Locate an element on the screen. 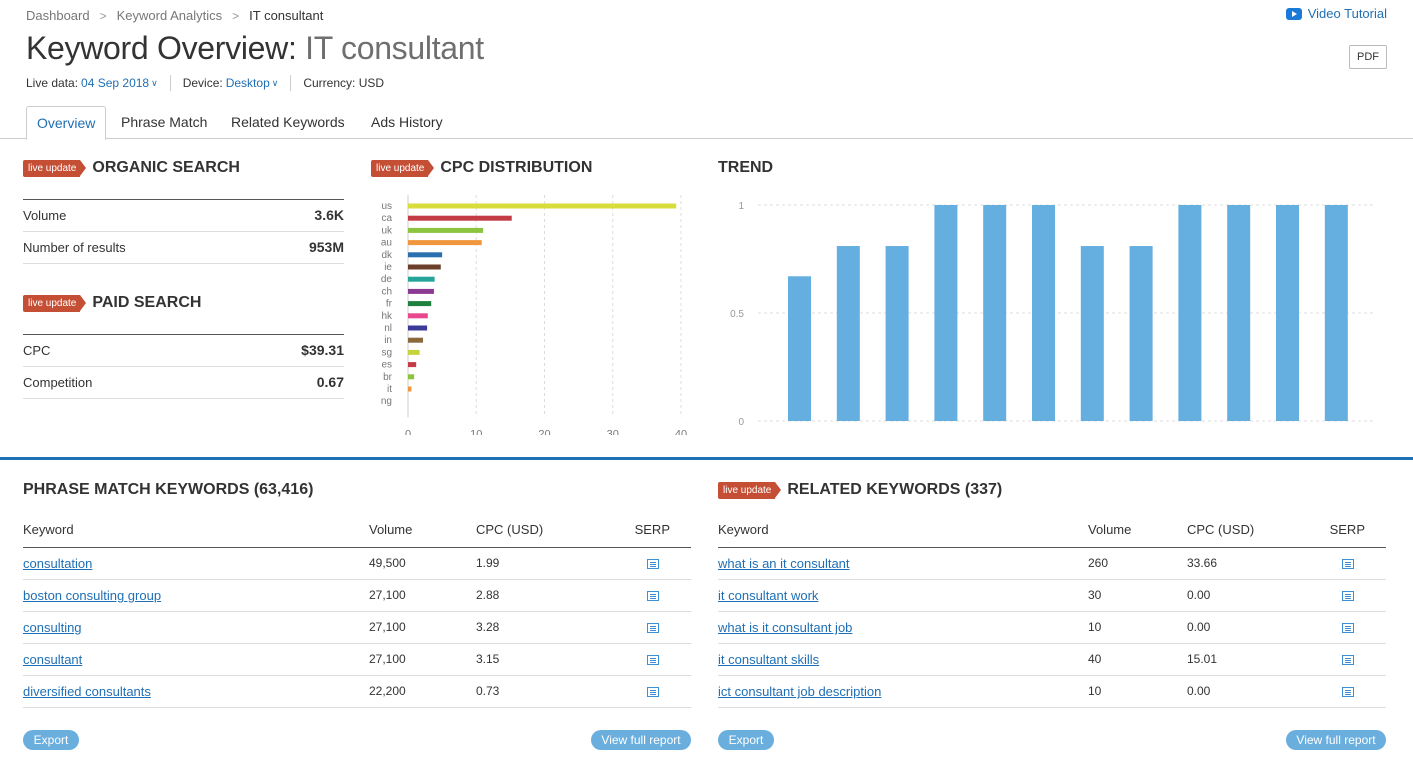  table-row: it consultant skills 40 15.01 is located at coordinates (1052, 660).